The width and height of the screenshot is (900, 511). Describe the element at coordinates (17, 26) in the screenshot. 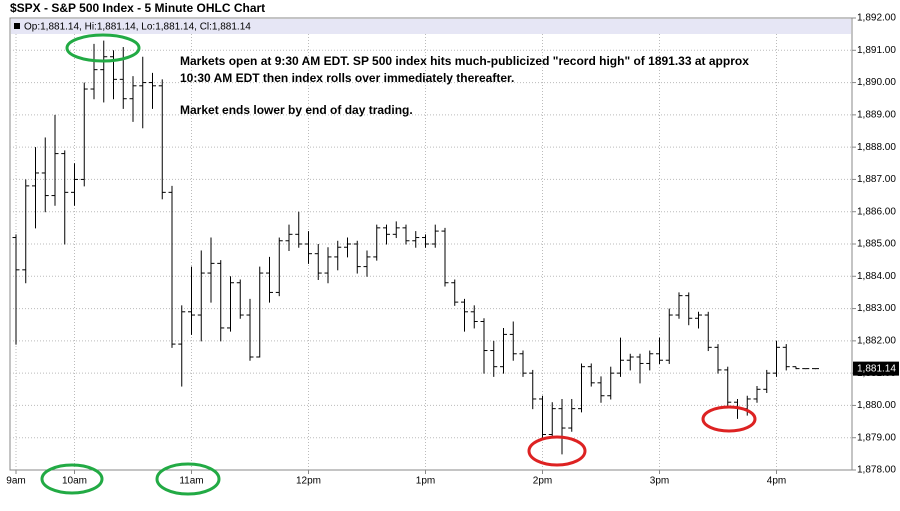

I see `header-icon` at that location.